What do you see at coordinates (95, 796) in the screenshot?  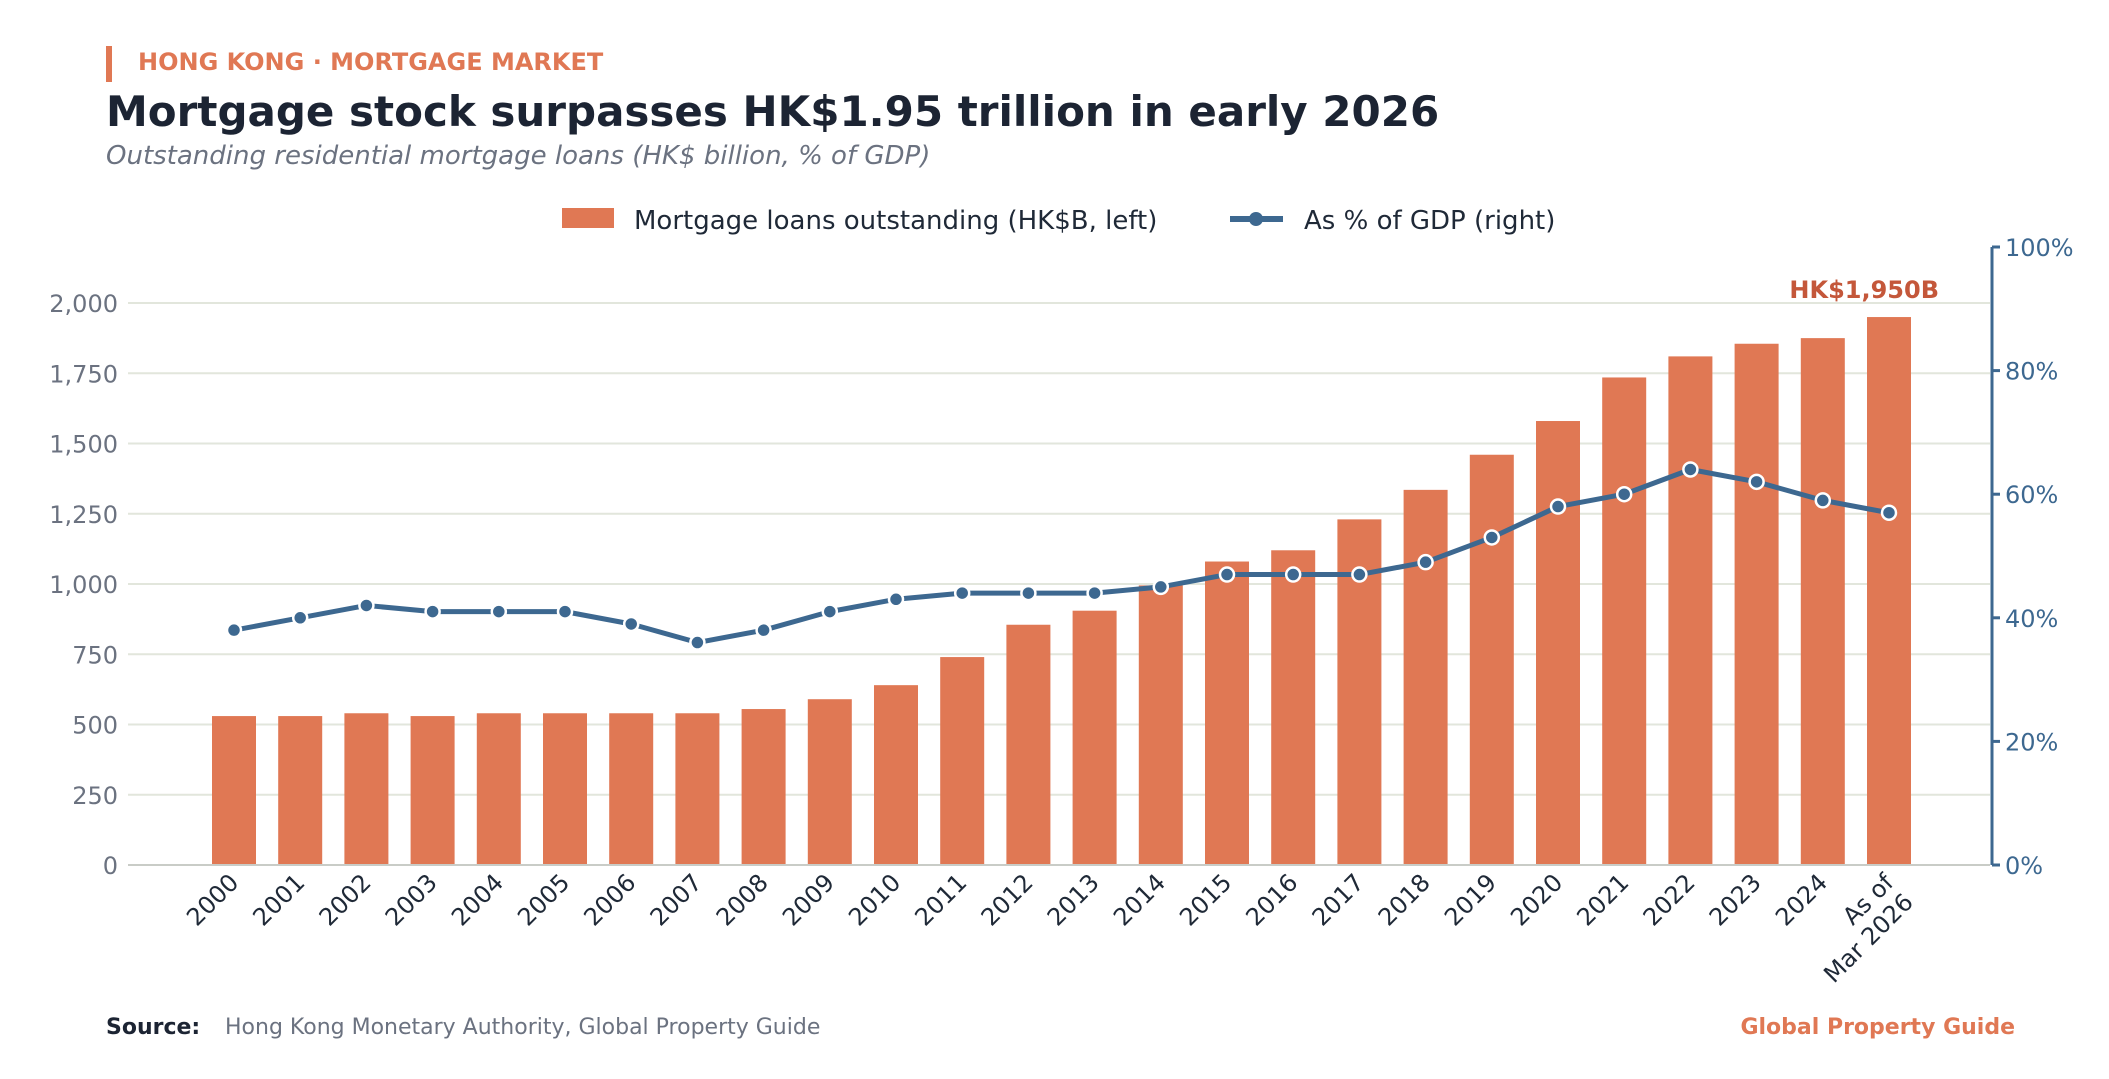 I see `y-left-tick-label: 250` at bounding box center [95, 796].